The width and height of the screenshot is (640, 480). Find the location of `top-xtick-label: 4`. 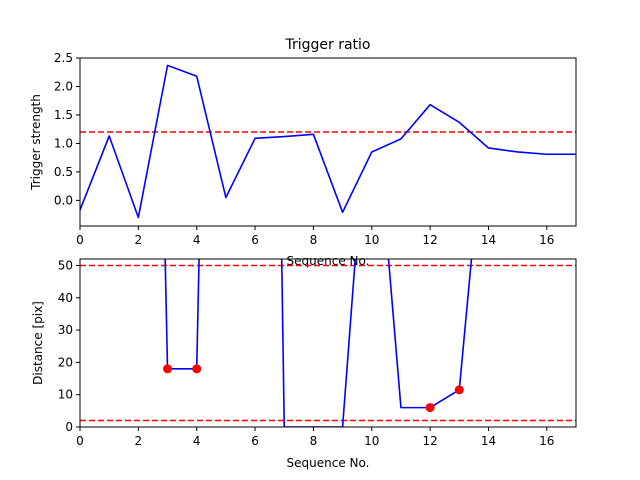

top-xtick-label: 4 is located at coordinates (197, 240).